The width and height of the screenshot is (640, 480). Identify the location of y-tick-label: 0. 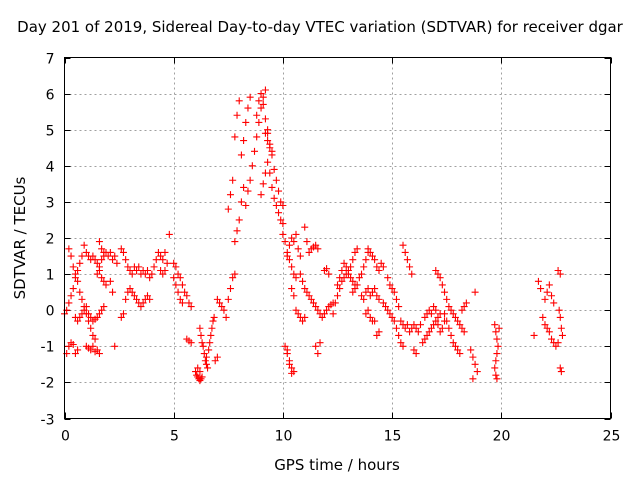
(50, 312).